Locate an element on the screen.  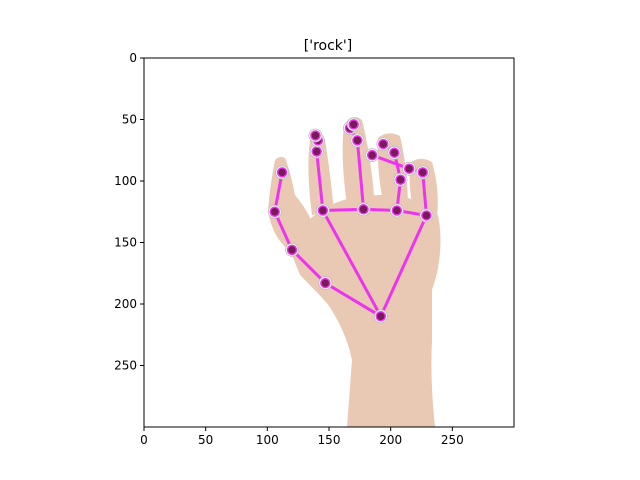
y-tick-label: 100 is located at coordinates (125, 181).